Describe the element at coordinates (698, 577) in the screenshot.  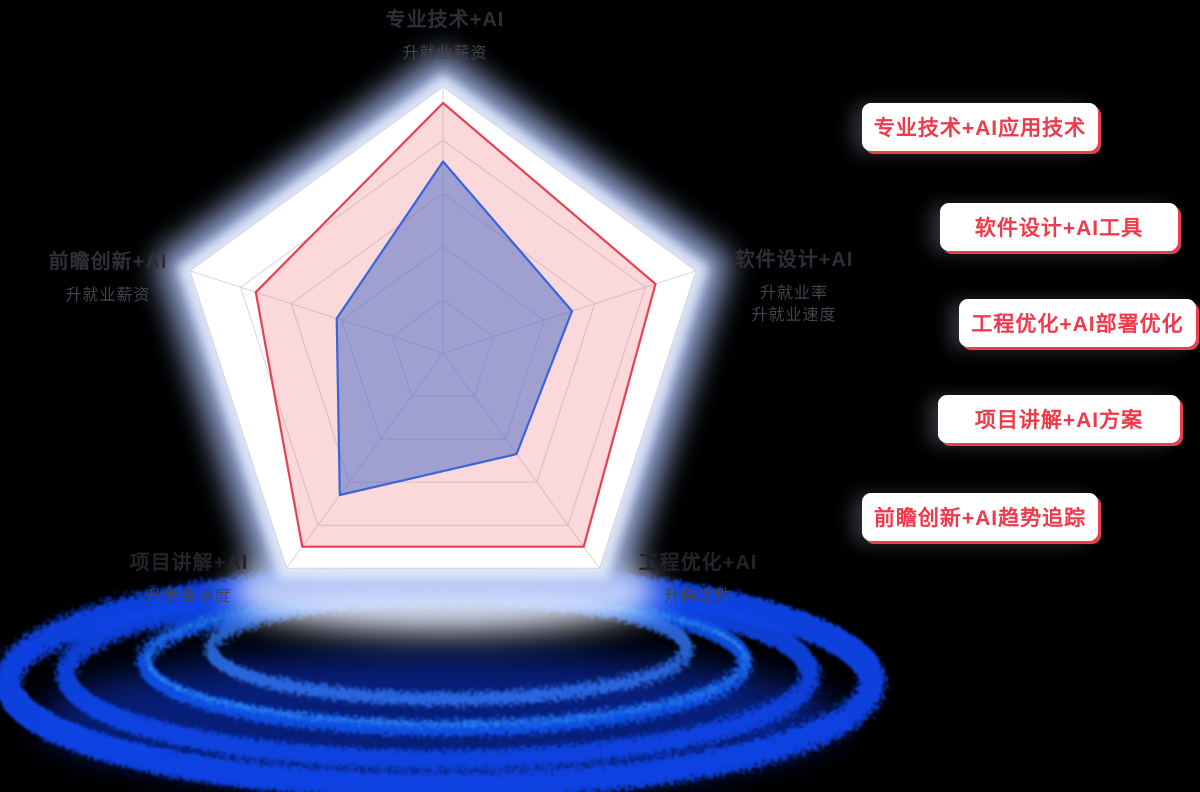
I see `axis-label-bottom-right: 工程优化+AI 升稳定性` at that location.